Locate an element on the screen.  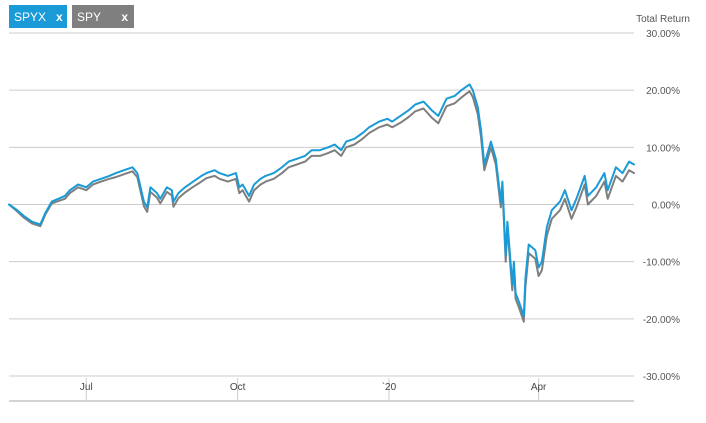
x-tick-label: Oct is located at coordinates (238, 387).